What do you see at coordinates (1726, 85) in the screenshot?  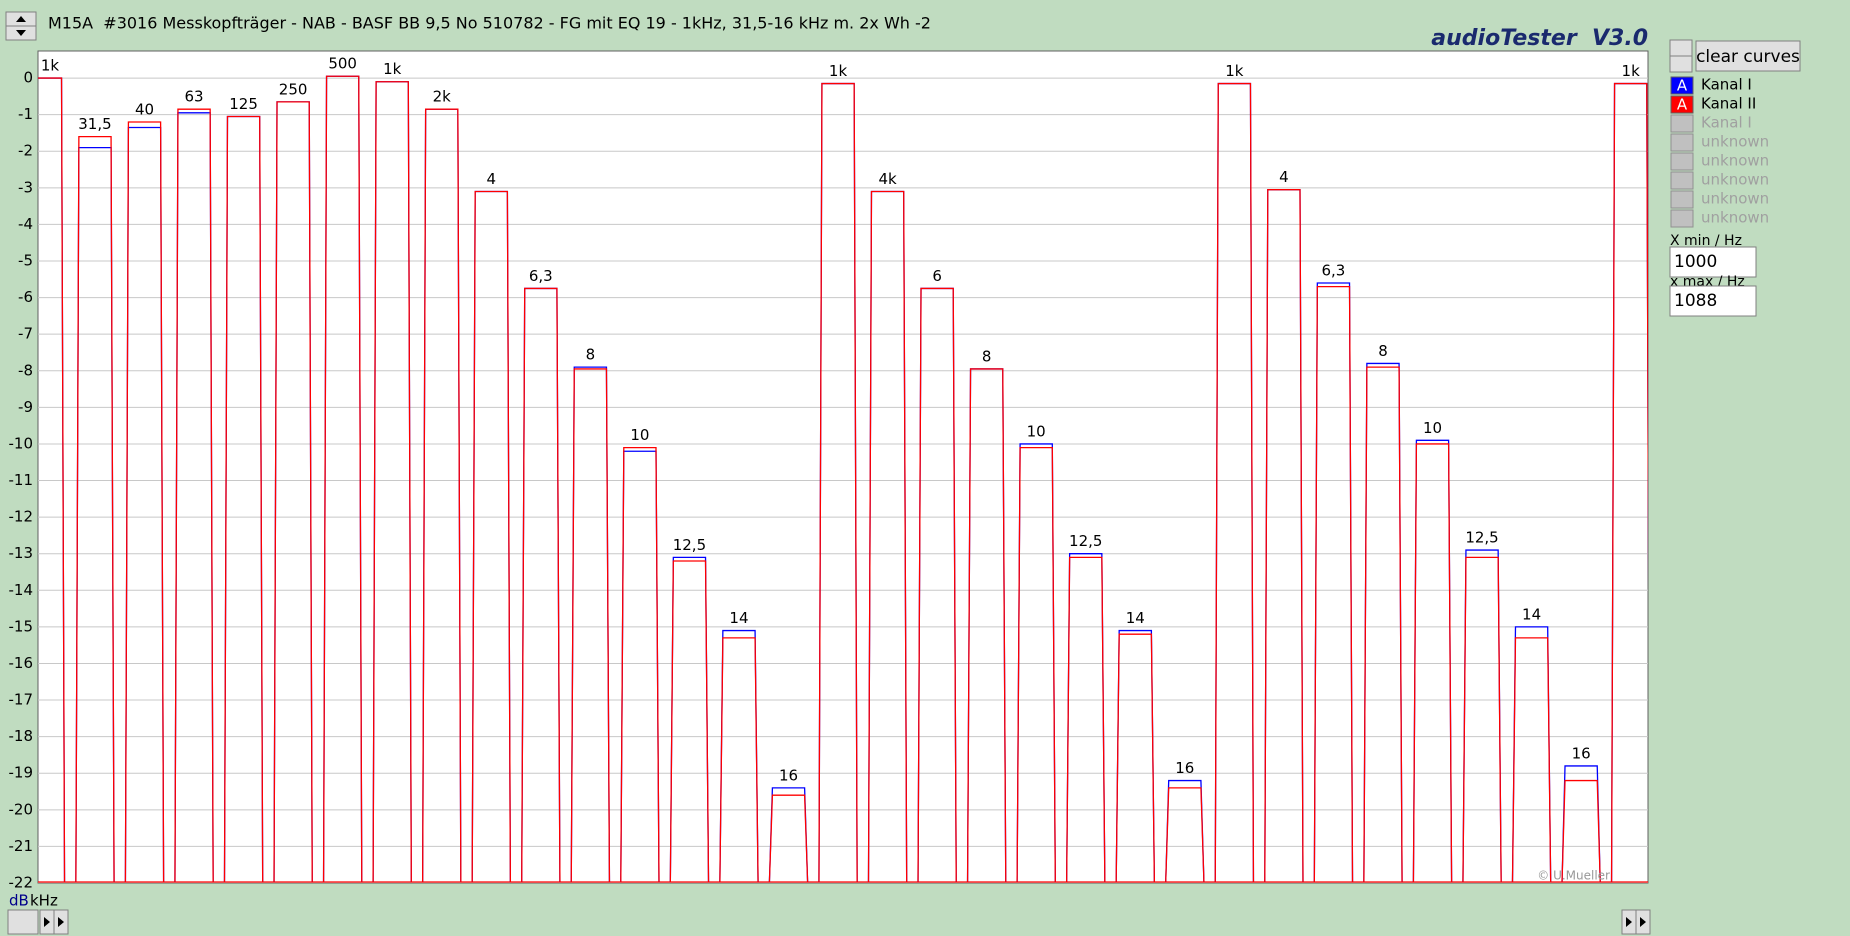 I see `legend-label: Kanal I` at bounding box center [1726, 85].